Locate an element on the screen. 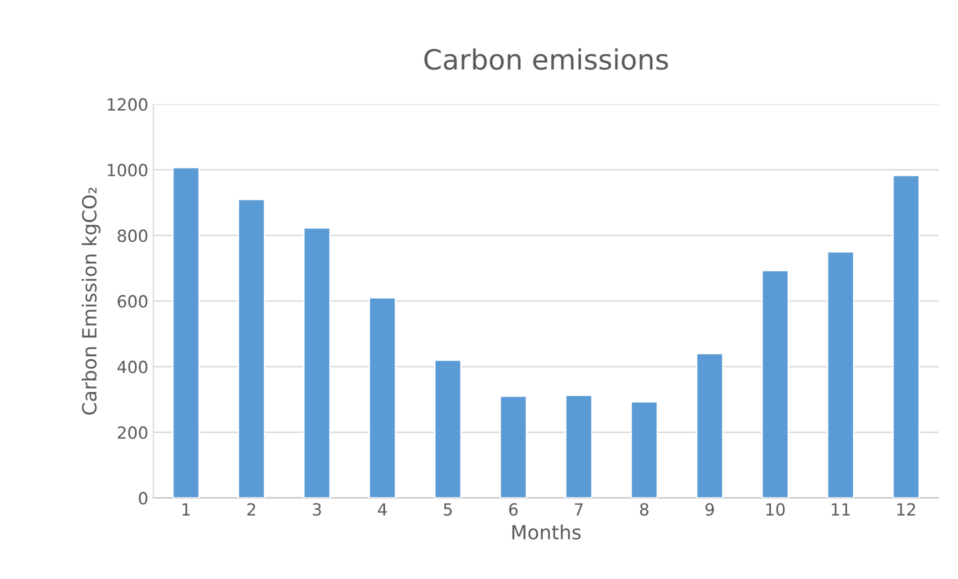  y-tick-label: 1200 is located at coordinates (128, 104).